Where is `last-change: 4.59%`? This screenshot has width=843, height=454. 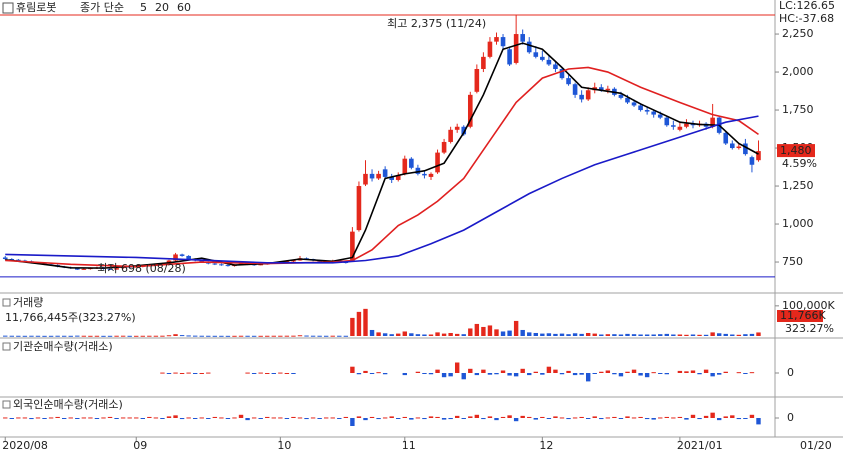
last-change: 4.59% is located at coordinates (799, 163).